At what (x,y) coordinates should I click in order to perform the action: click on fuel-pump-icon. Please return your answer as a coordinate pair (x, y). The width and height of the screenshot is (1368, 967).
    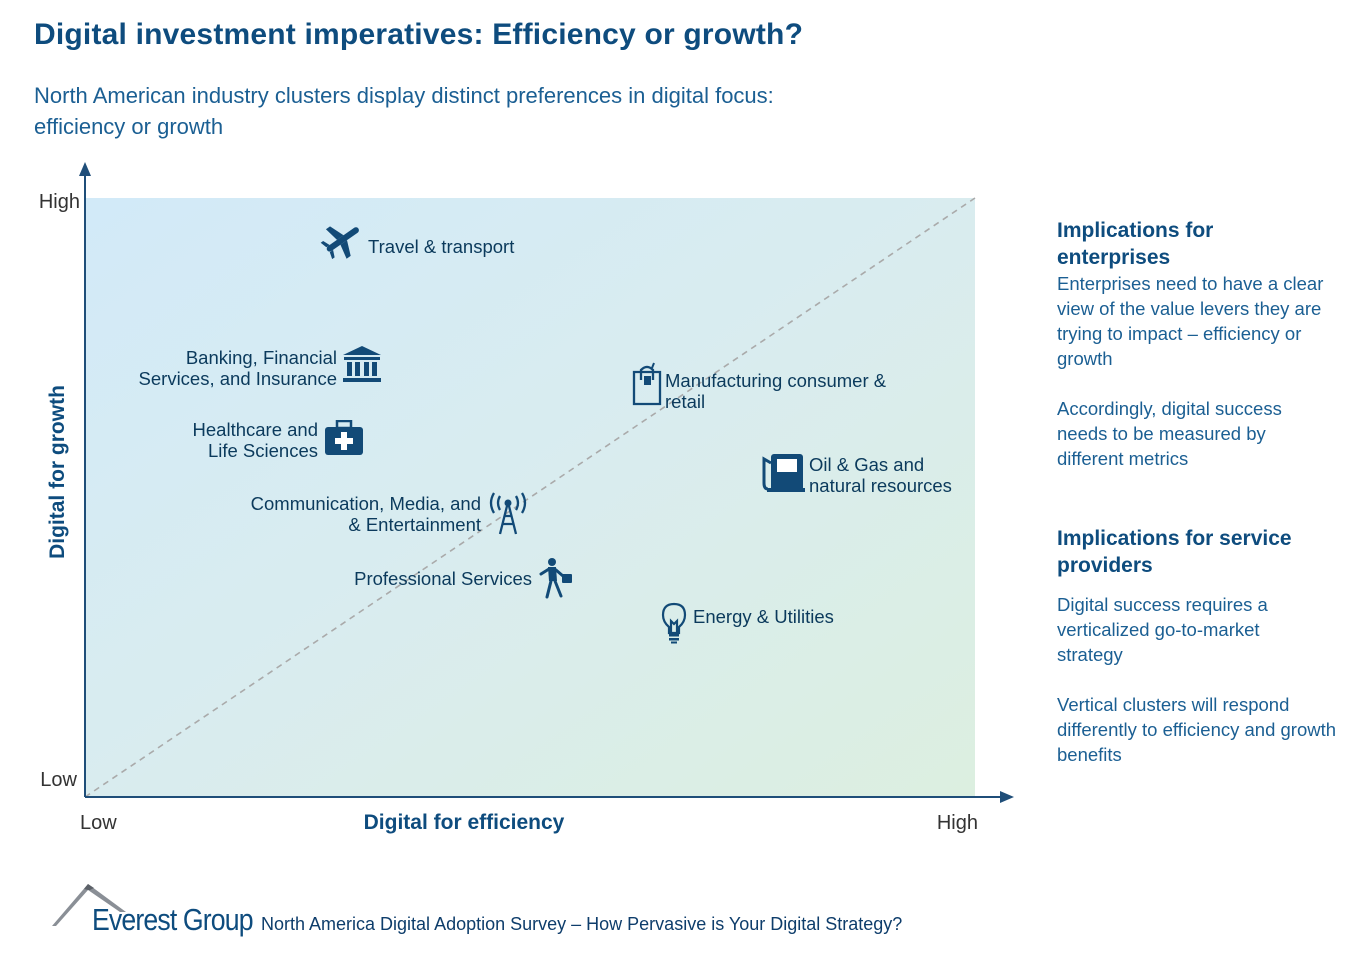
    Looking at the image, I should click on (783, 473).